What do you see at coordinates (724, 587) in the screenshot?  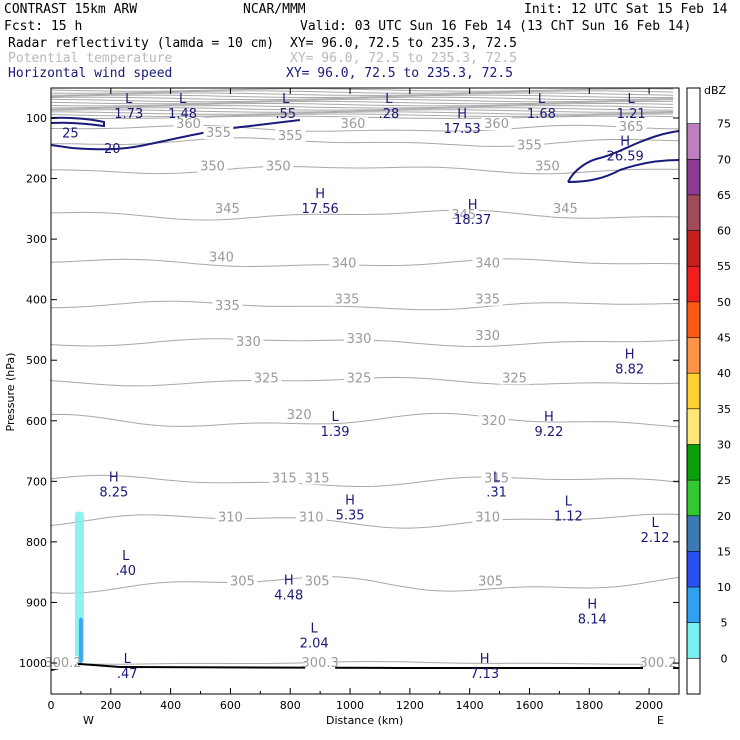 I see `colorbar-level-label: 10` at bounding box center [724, 587].